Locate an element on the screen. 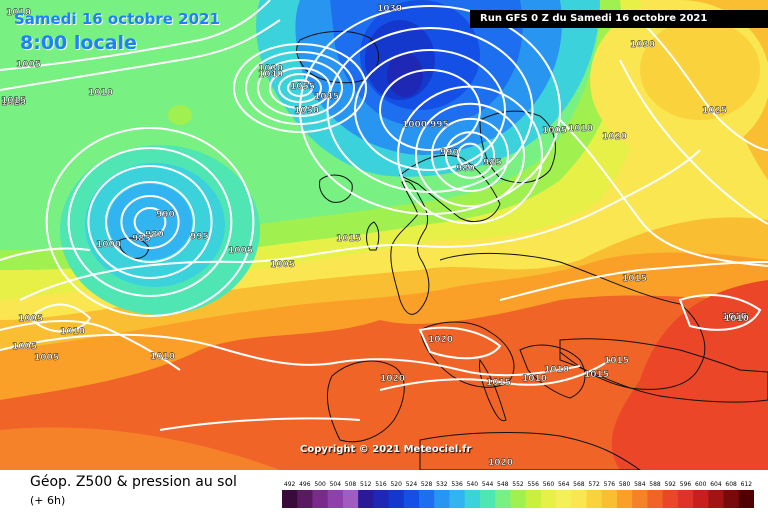 This screenshot has width=768, height=512. legend-tick-label: 492 is located at coordinates (290, 484).